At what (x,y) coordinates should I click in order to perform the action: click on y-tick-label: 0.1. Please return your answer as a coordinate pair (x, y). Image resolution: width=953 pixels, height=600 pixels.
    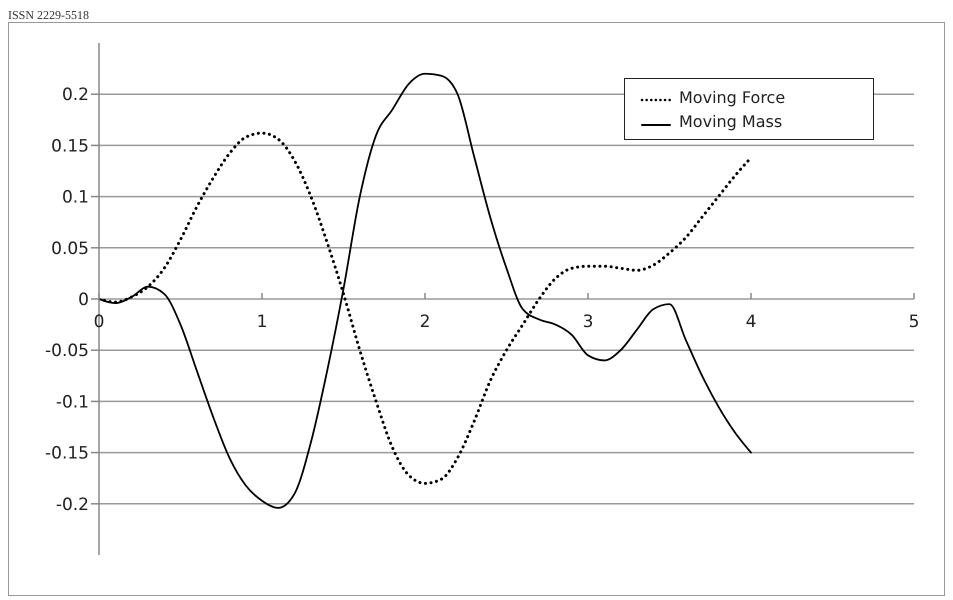
    Looking at the image, I should click on (75, 198).